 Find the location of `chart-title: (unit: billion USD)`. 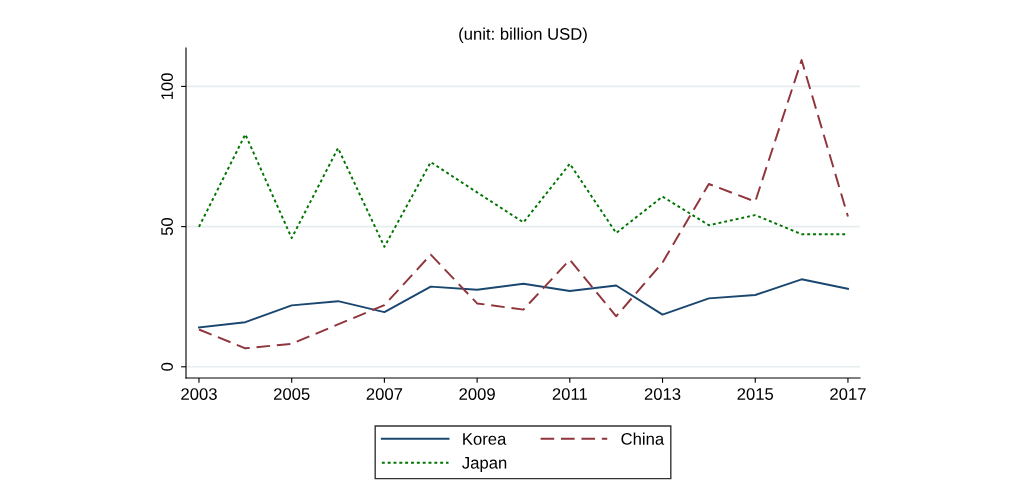

chart-title: (unit: billion USD) is located at coordinates (523, 35).